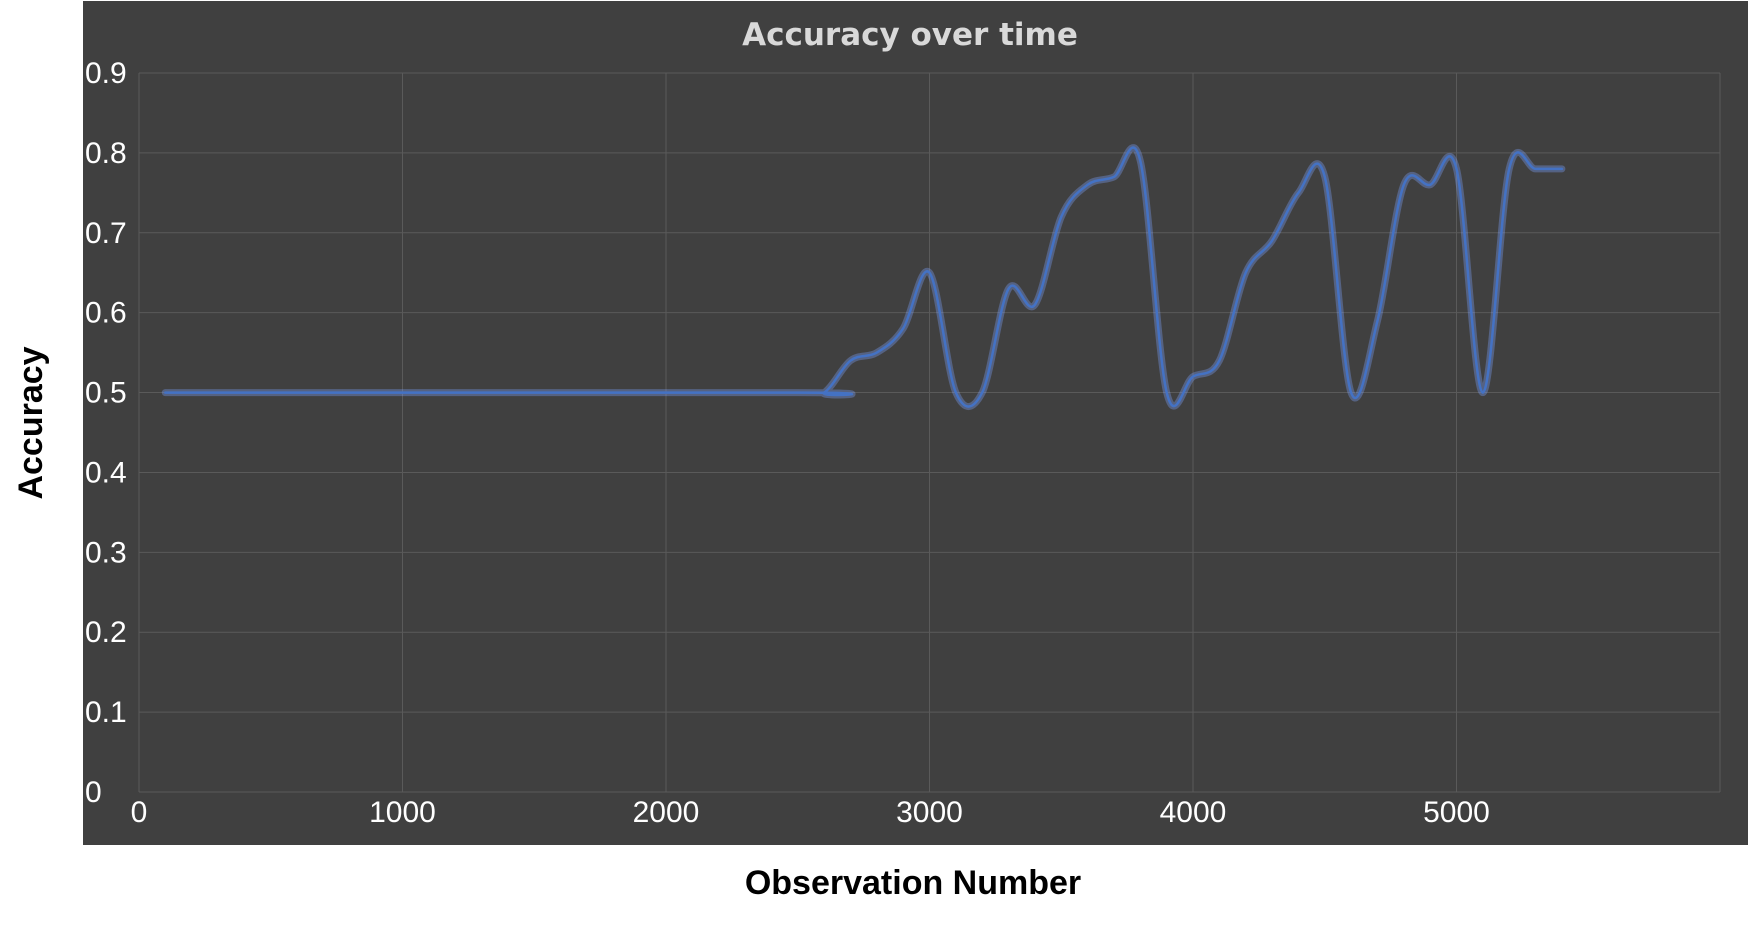 This screenshot has height=945, width=1749. Describe the element at coordinates (106, 632) in the screenshot. I see `y-tick-label: 0.2` at that location.